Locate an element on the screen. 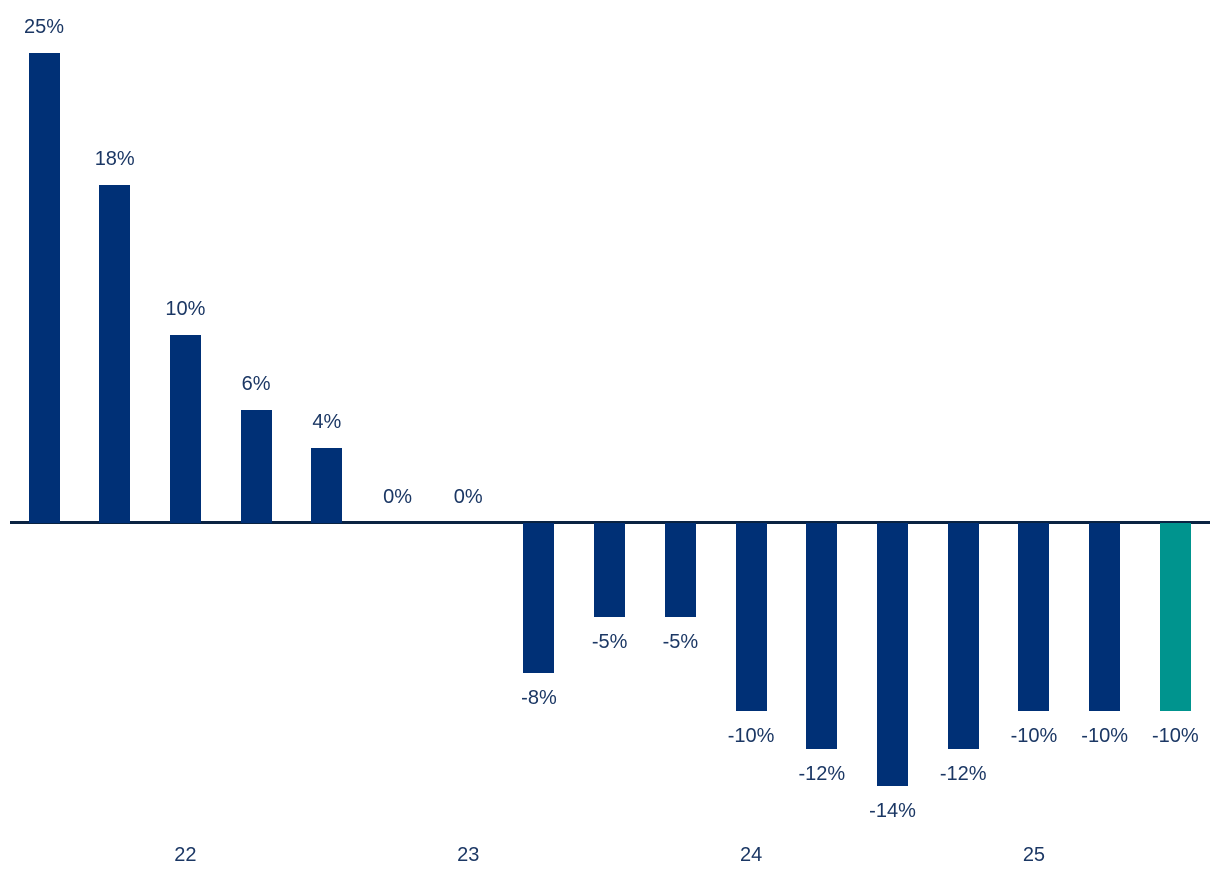 The width and height of the screenshot is (1220, 896). x-axis-label: 23 is located at coordinates (468, 855).